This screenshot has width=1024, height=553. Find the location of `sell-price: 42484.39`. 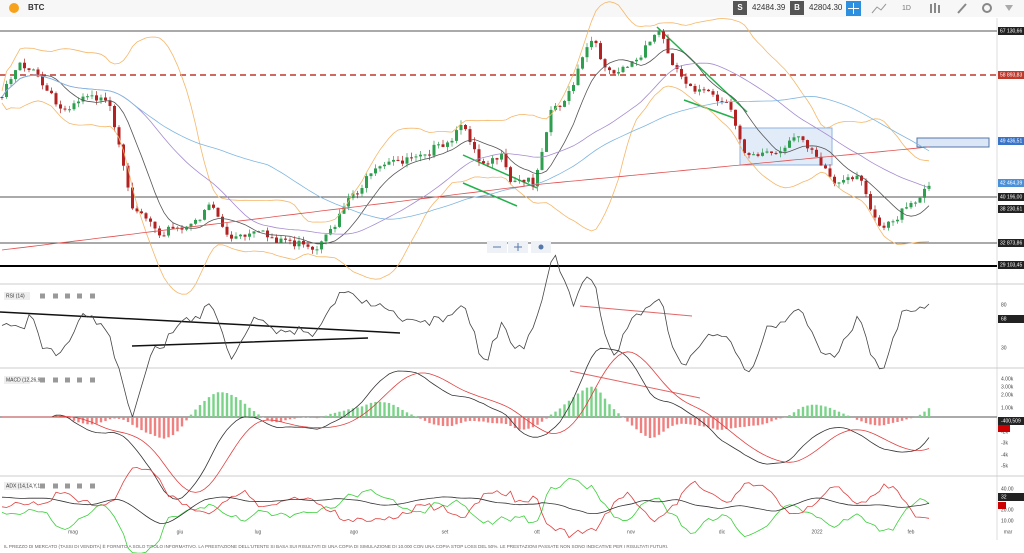

sell-price: 42484.39 is located at coordinates (769, 7).